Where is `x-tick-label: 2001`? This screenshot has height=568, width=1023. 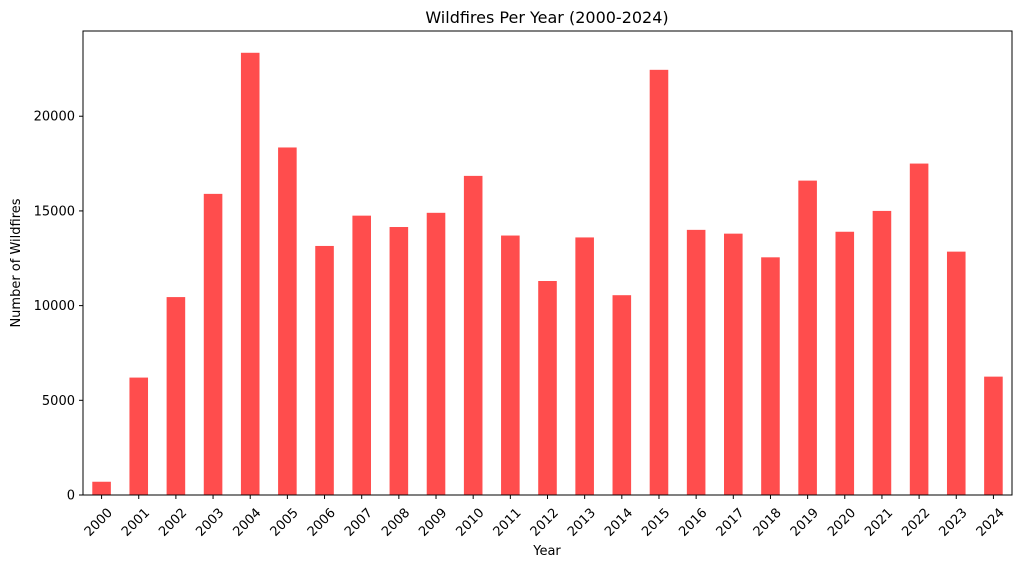 x-tick-label: 2001 is located at coordinates (136, 523).